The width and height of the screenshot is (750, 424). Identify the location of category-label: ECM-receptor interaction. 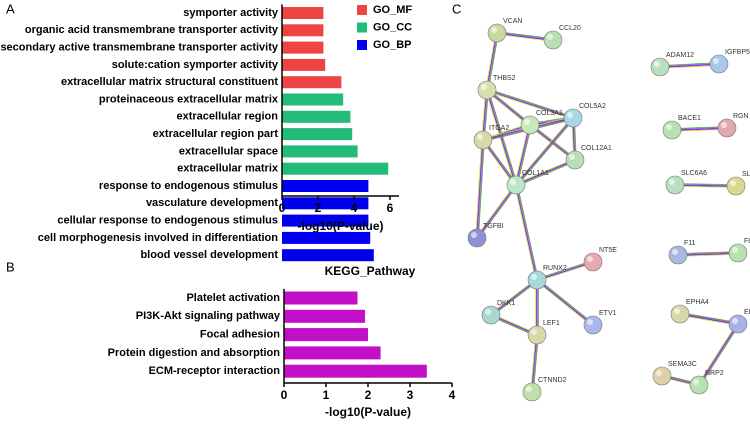
(215, 371).